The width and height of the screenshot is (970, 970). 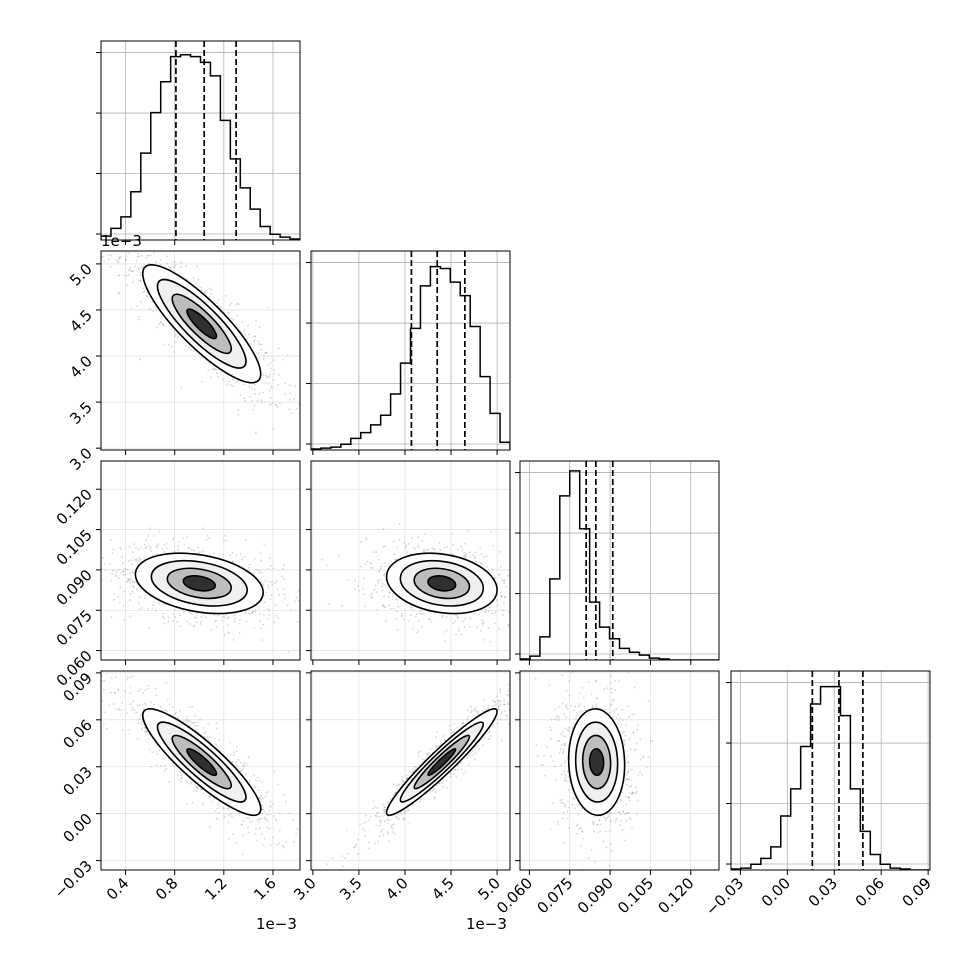 What do you see at coordinates (81, 413) in the screenshot?
I see `y-tick-label: 3.5` at bounding box center [81, 413].